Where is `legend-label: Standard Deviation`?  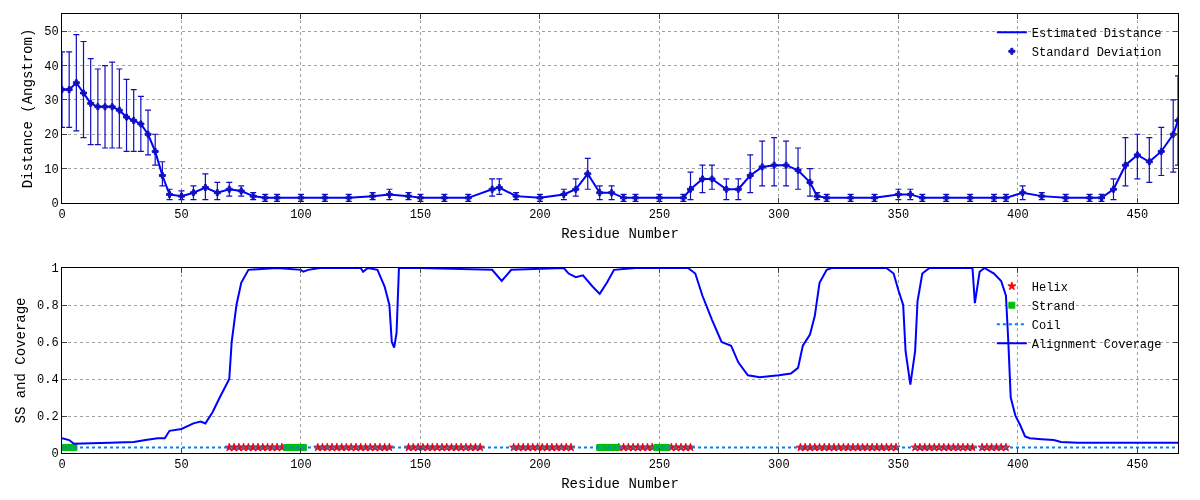
legend-label: Standard Deviation is located at coordinates (1096, 52).